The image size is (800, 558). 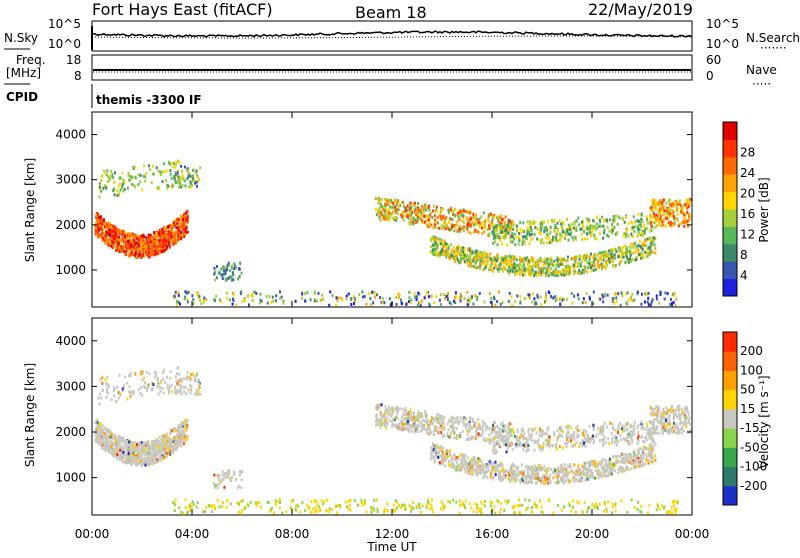 I want to click on sky-noise-trace, so click(x=392, y=38).